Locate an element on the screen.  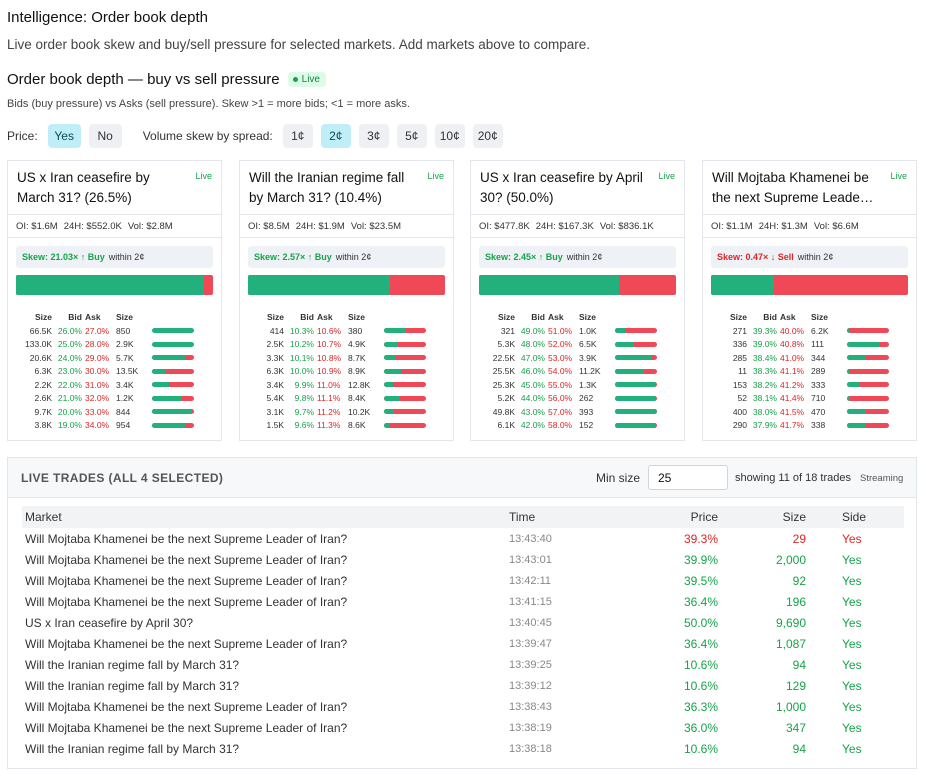
column-header-size: Size is located at coordinates (794, 517).